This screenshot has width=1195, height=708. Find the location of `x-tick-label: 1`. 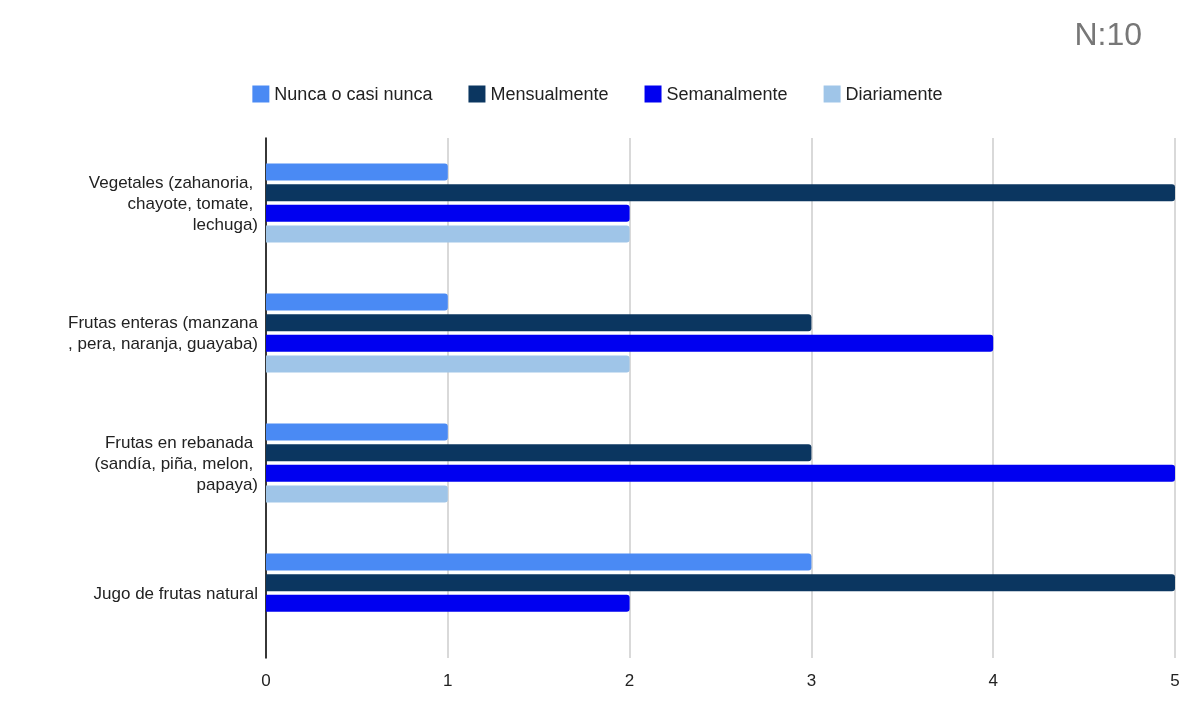

x-tick-label: 1 is located at coordinates (448, 680).